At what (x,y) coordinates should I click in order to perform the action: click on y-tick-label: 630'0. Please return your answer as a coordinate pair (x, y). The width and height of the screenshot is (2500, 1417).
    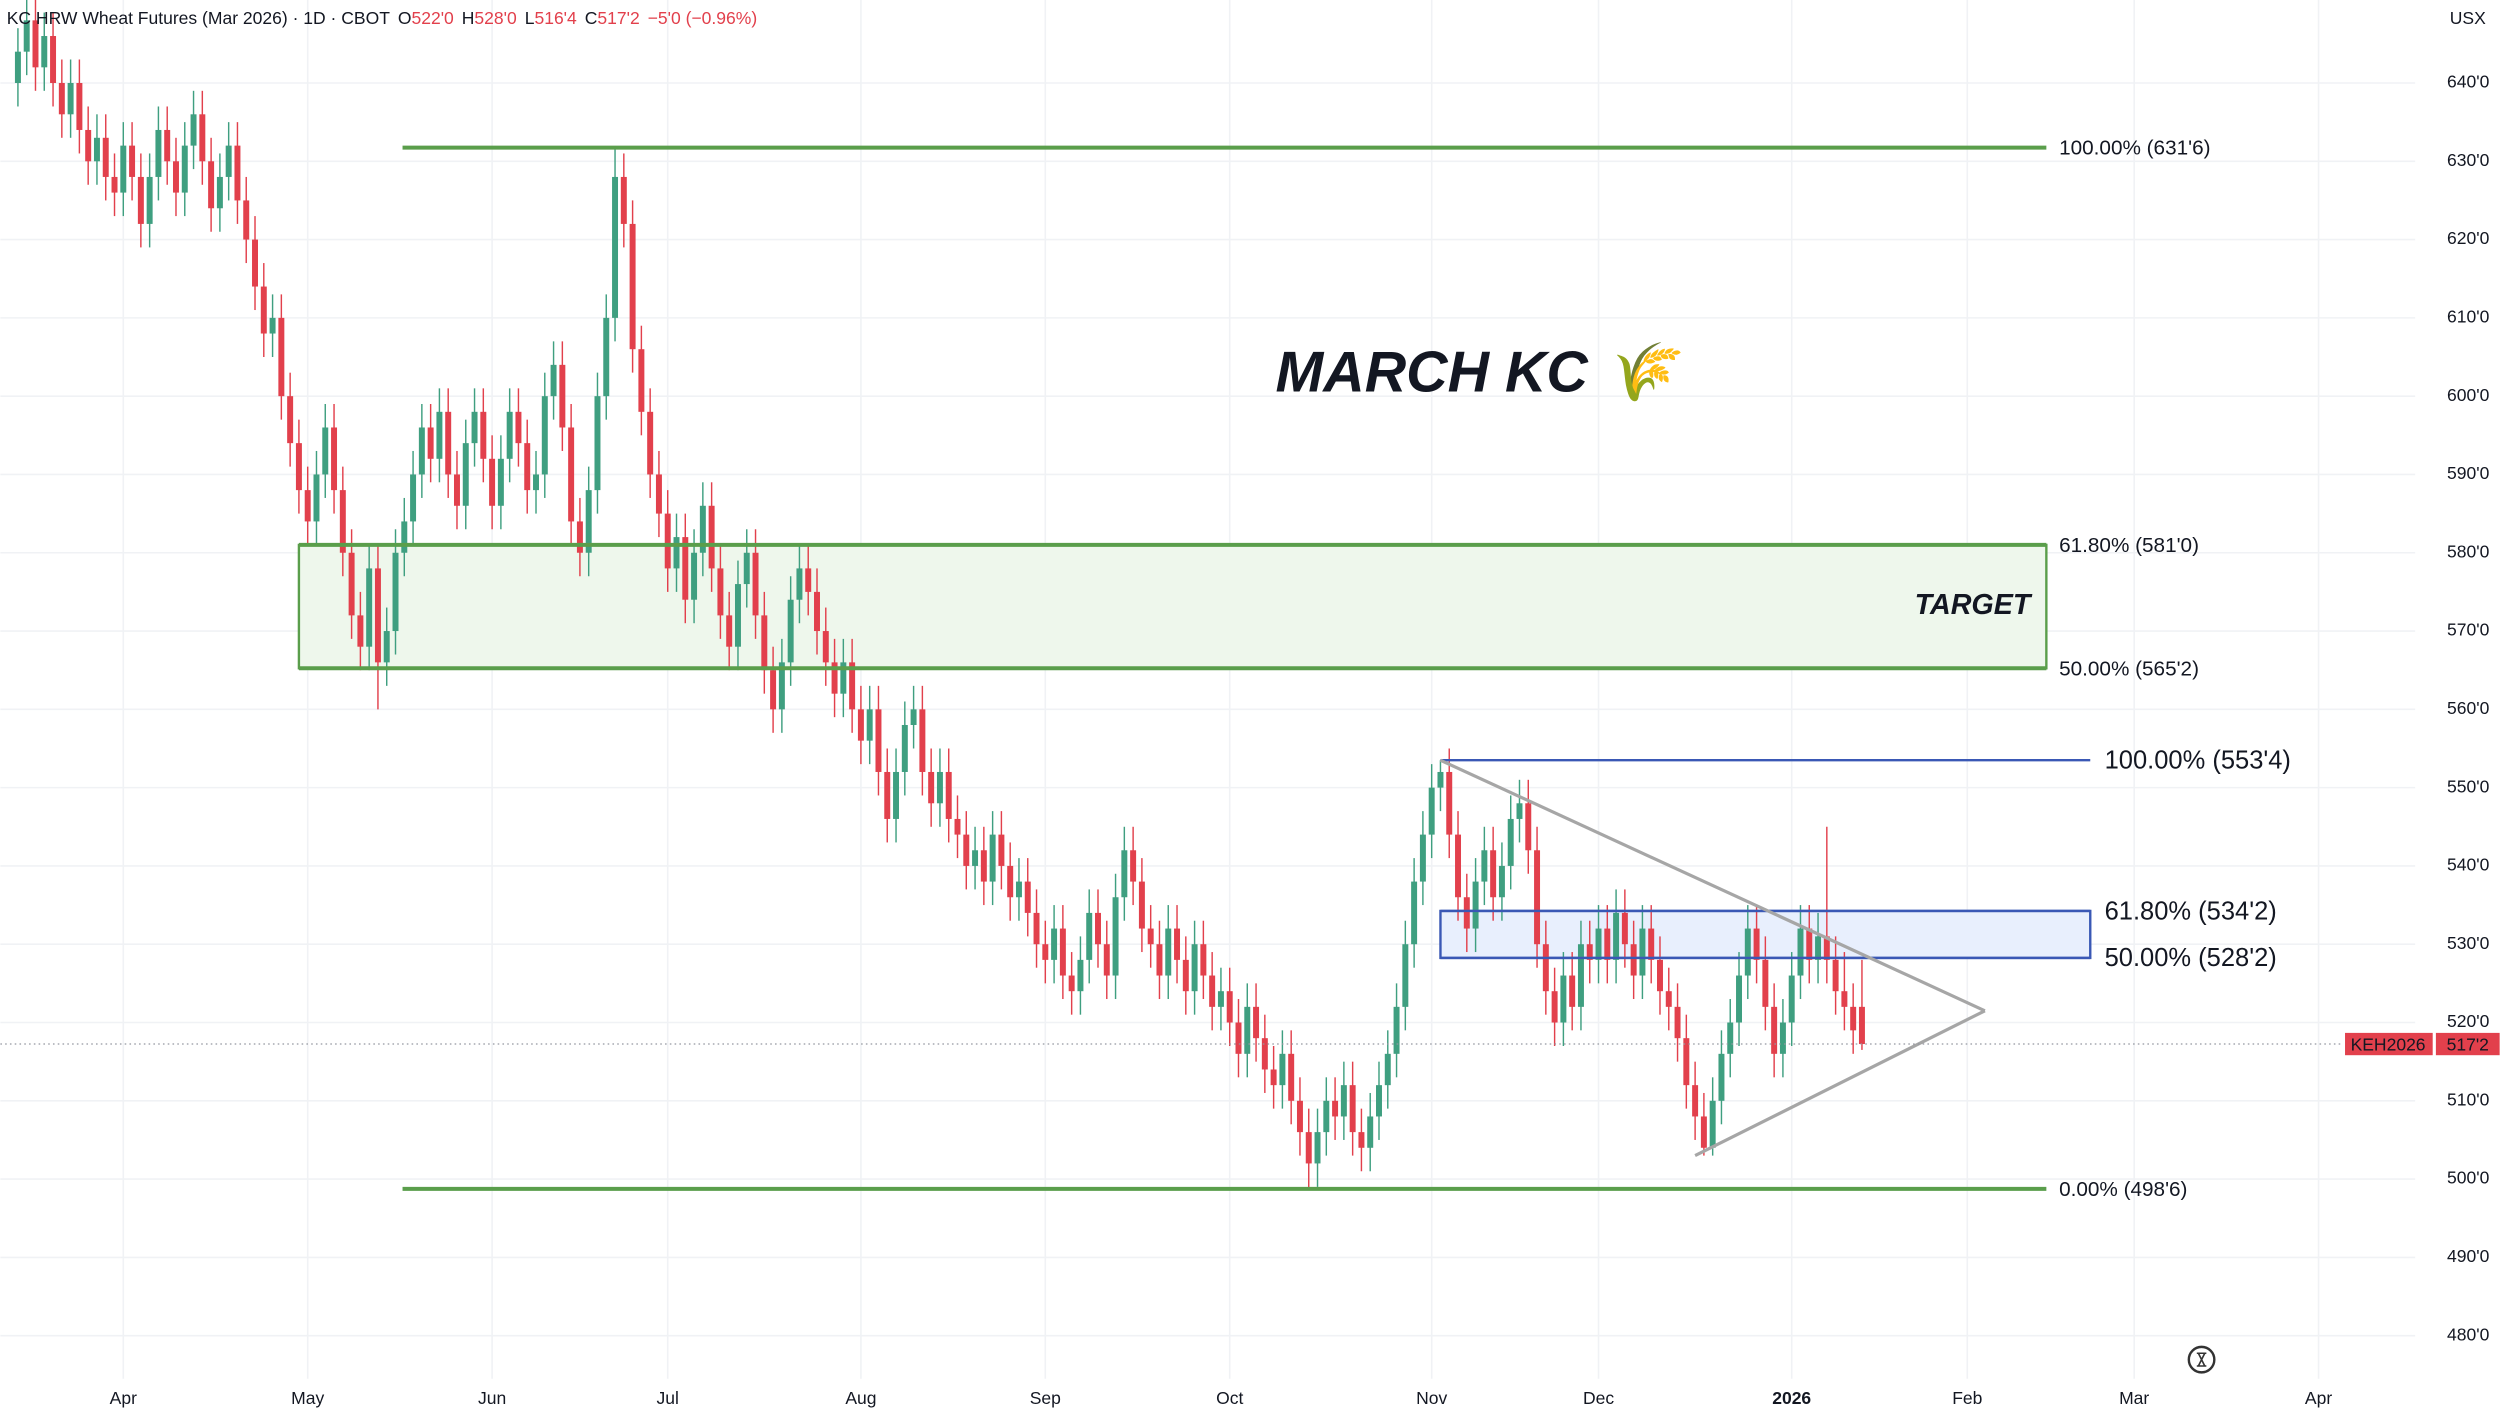
    Looking at the image, I should click on (2468, 160).